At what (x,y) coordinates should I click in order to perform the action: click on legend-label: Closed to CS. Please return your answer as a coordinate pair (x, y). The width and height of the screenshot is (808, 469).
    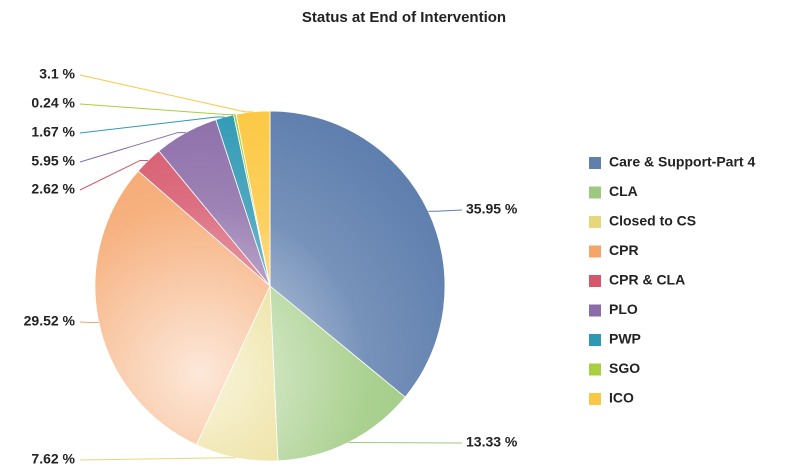
    Looking at the image, I should click on (652, 221).